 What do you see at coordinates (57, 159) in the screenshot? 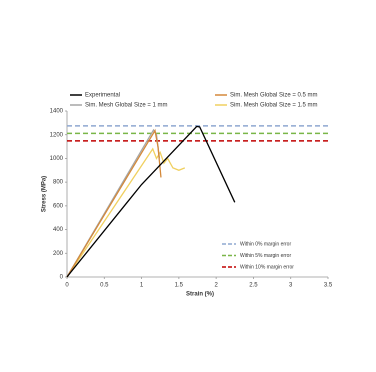
I see `y-tick-label: 1000` at bounding box center [57, 159].